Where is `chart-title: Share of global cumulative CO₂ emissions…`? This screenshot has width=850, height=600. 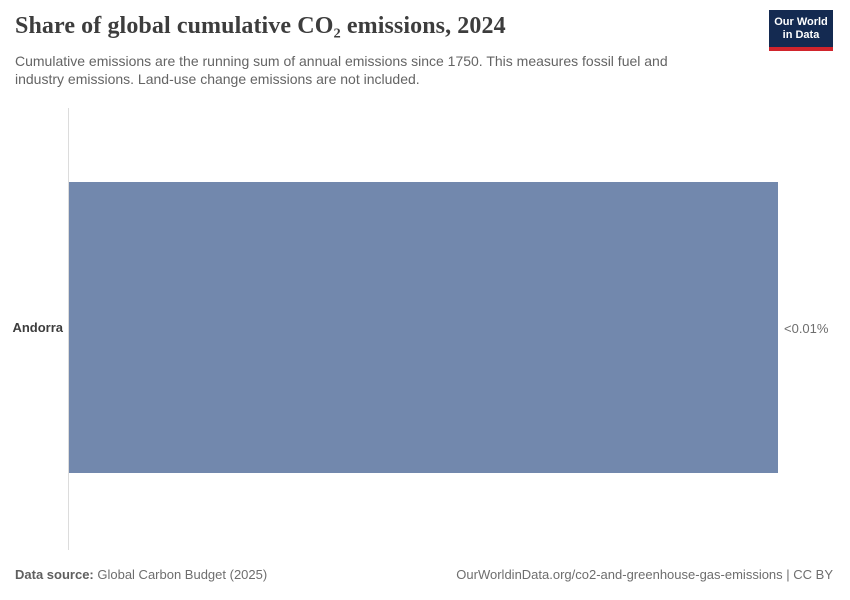 chart-title: Share of global cumulative CO₂ emissions… is located at coordinates (260, 26).